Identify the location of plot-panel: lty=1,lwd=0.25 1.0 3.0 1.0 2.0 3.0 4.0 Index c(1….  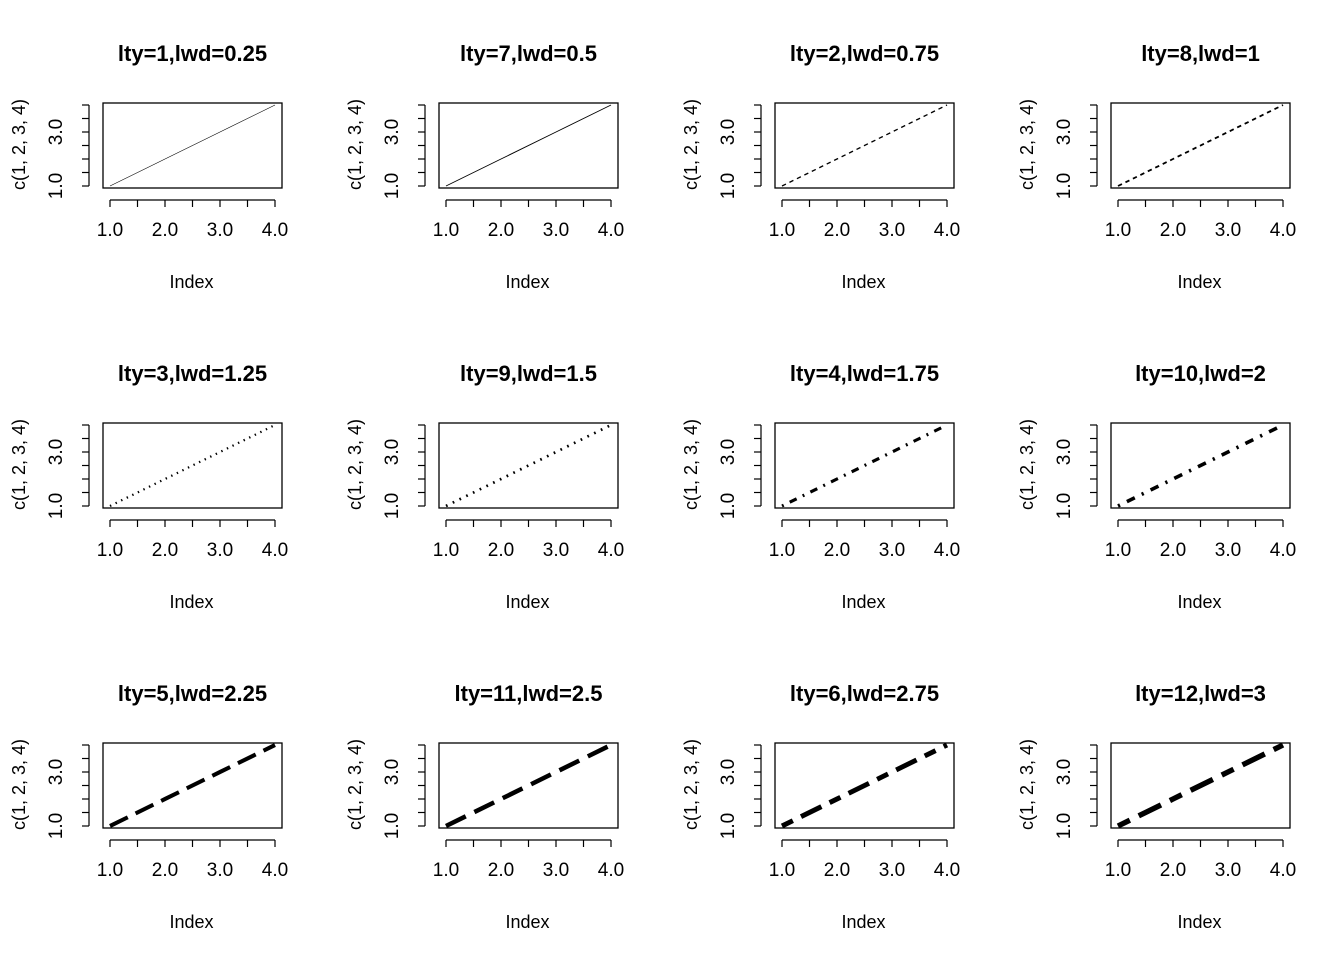
(148, 166).